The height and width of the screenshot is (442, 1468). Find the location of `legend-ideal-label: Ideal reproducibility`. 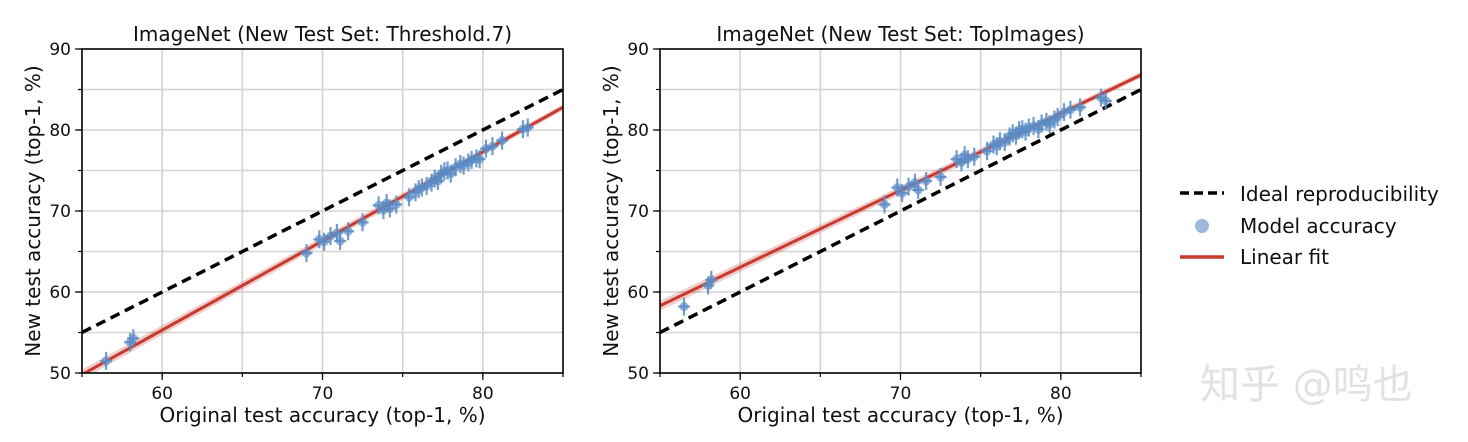

legend-ideal-label: Ideal reproducibility is located at coordinates (1339, 194).